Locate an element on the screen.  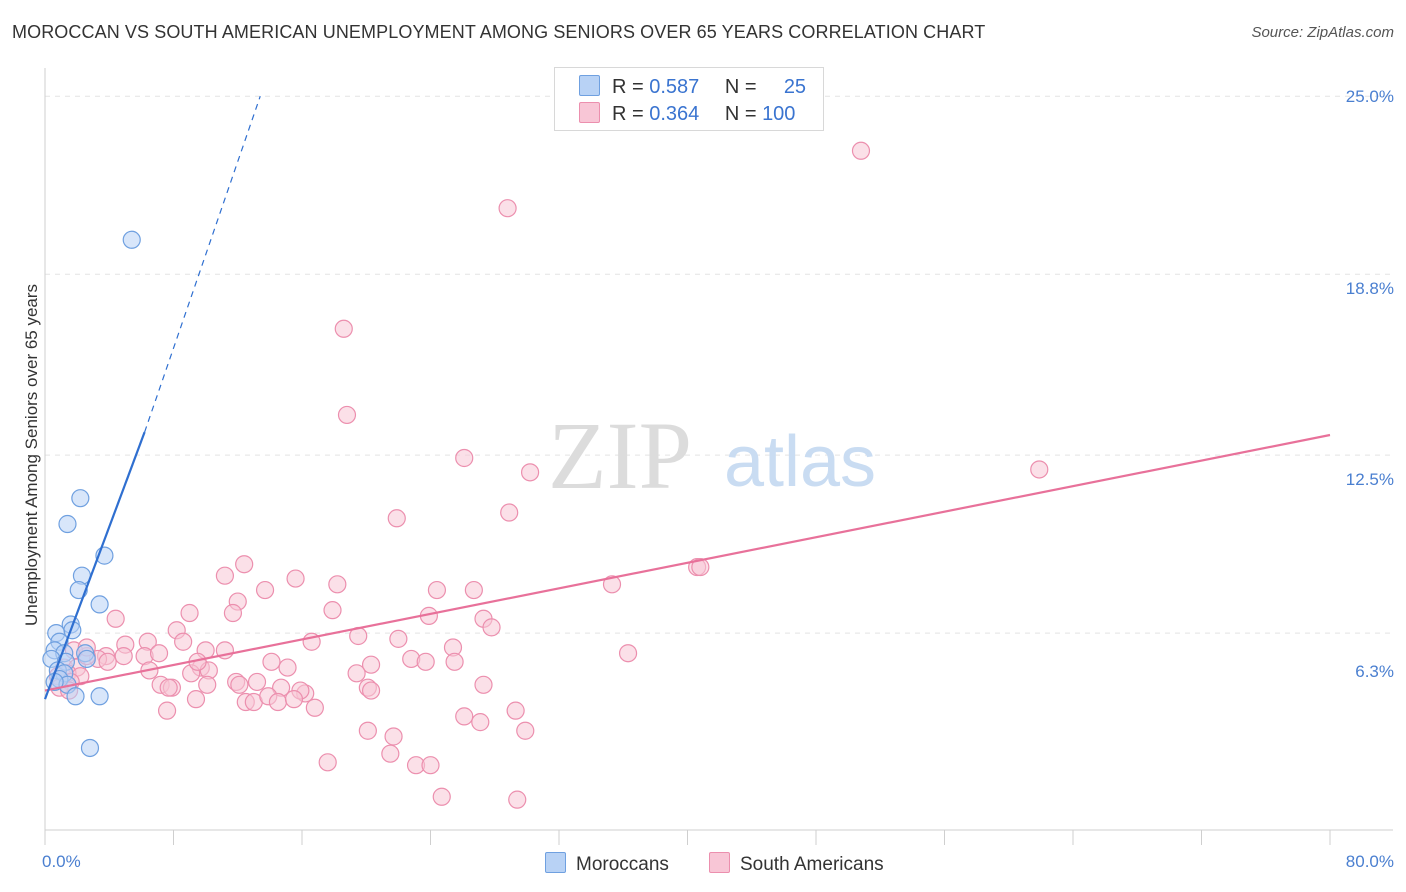
correlation-legend: R = 0.587 N = 25 R = 0.364 N = 100 is located at coordinates (689, 99).